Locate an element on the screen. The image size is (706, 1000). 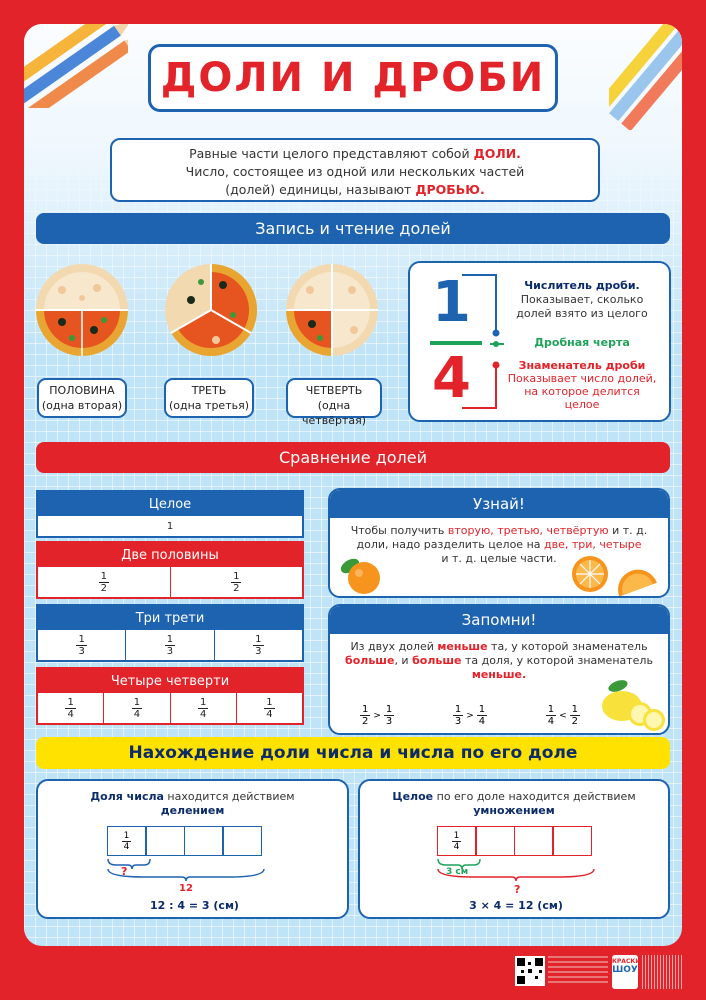
fraction-denominator: 4 is located at coordinates (451, 378).